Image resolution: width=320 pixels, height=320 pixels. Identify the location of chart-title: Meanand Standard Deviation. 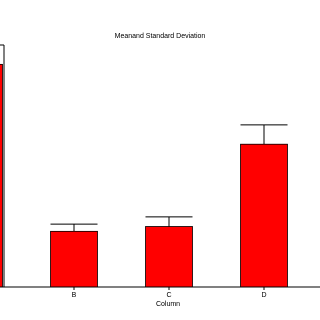
(160, 36).